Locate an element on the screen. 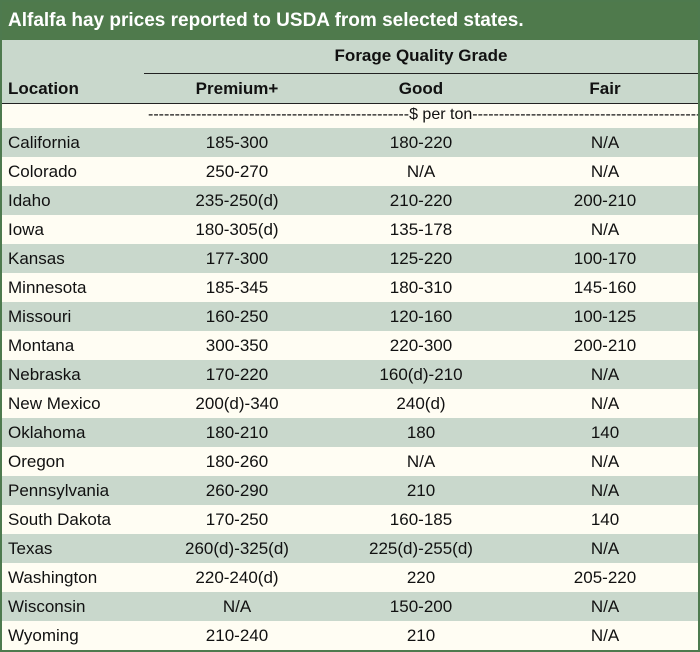  table-row: Nebraska 170-220 160(d)-210 N/A is located at coordinates (350, 374).